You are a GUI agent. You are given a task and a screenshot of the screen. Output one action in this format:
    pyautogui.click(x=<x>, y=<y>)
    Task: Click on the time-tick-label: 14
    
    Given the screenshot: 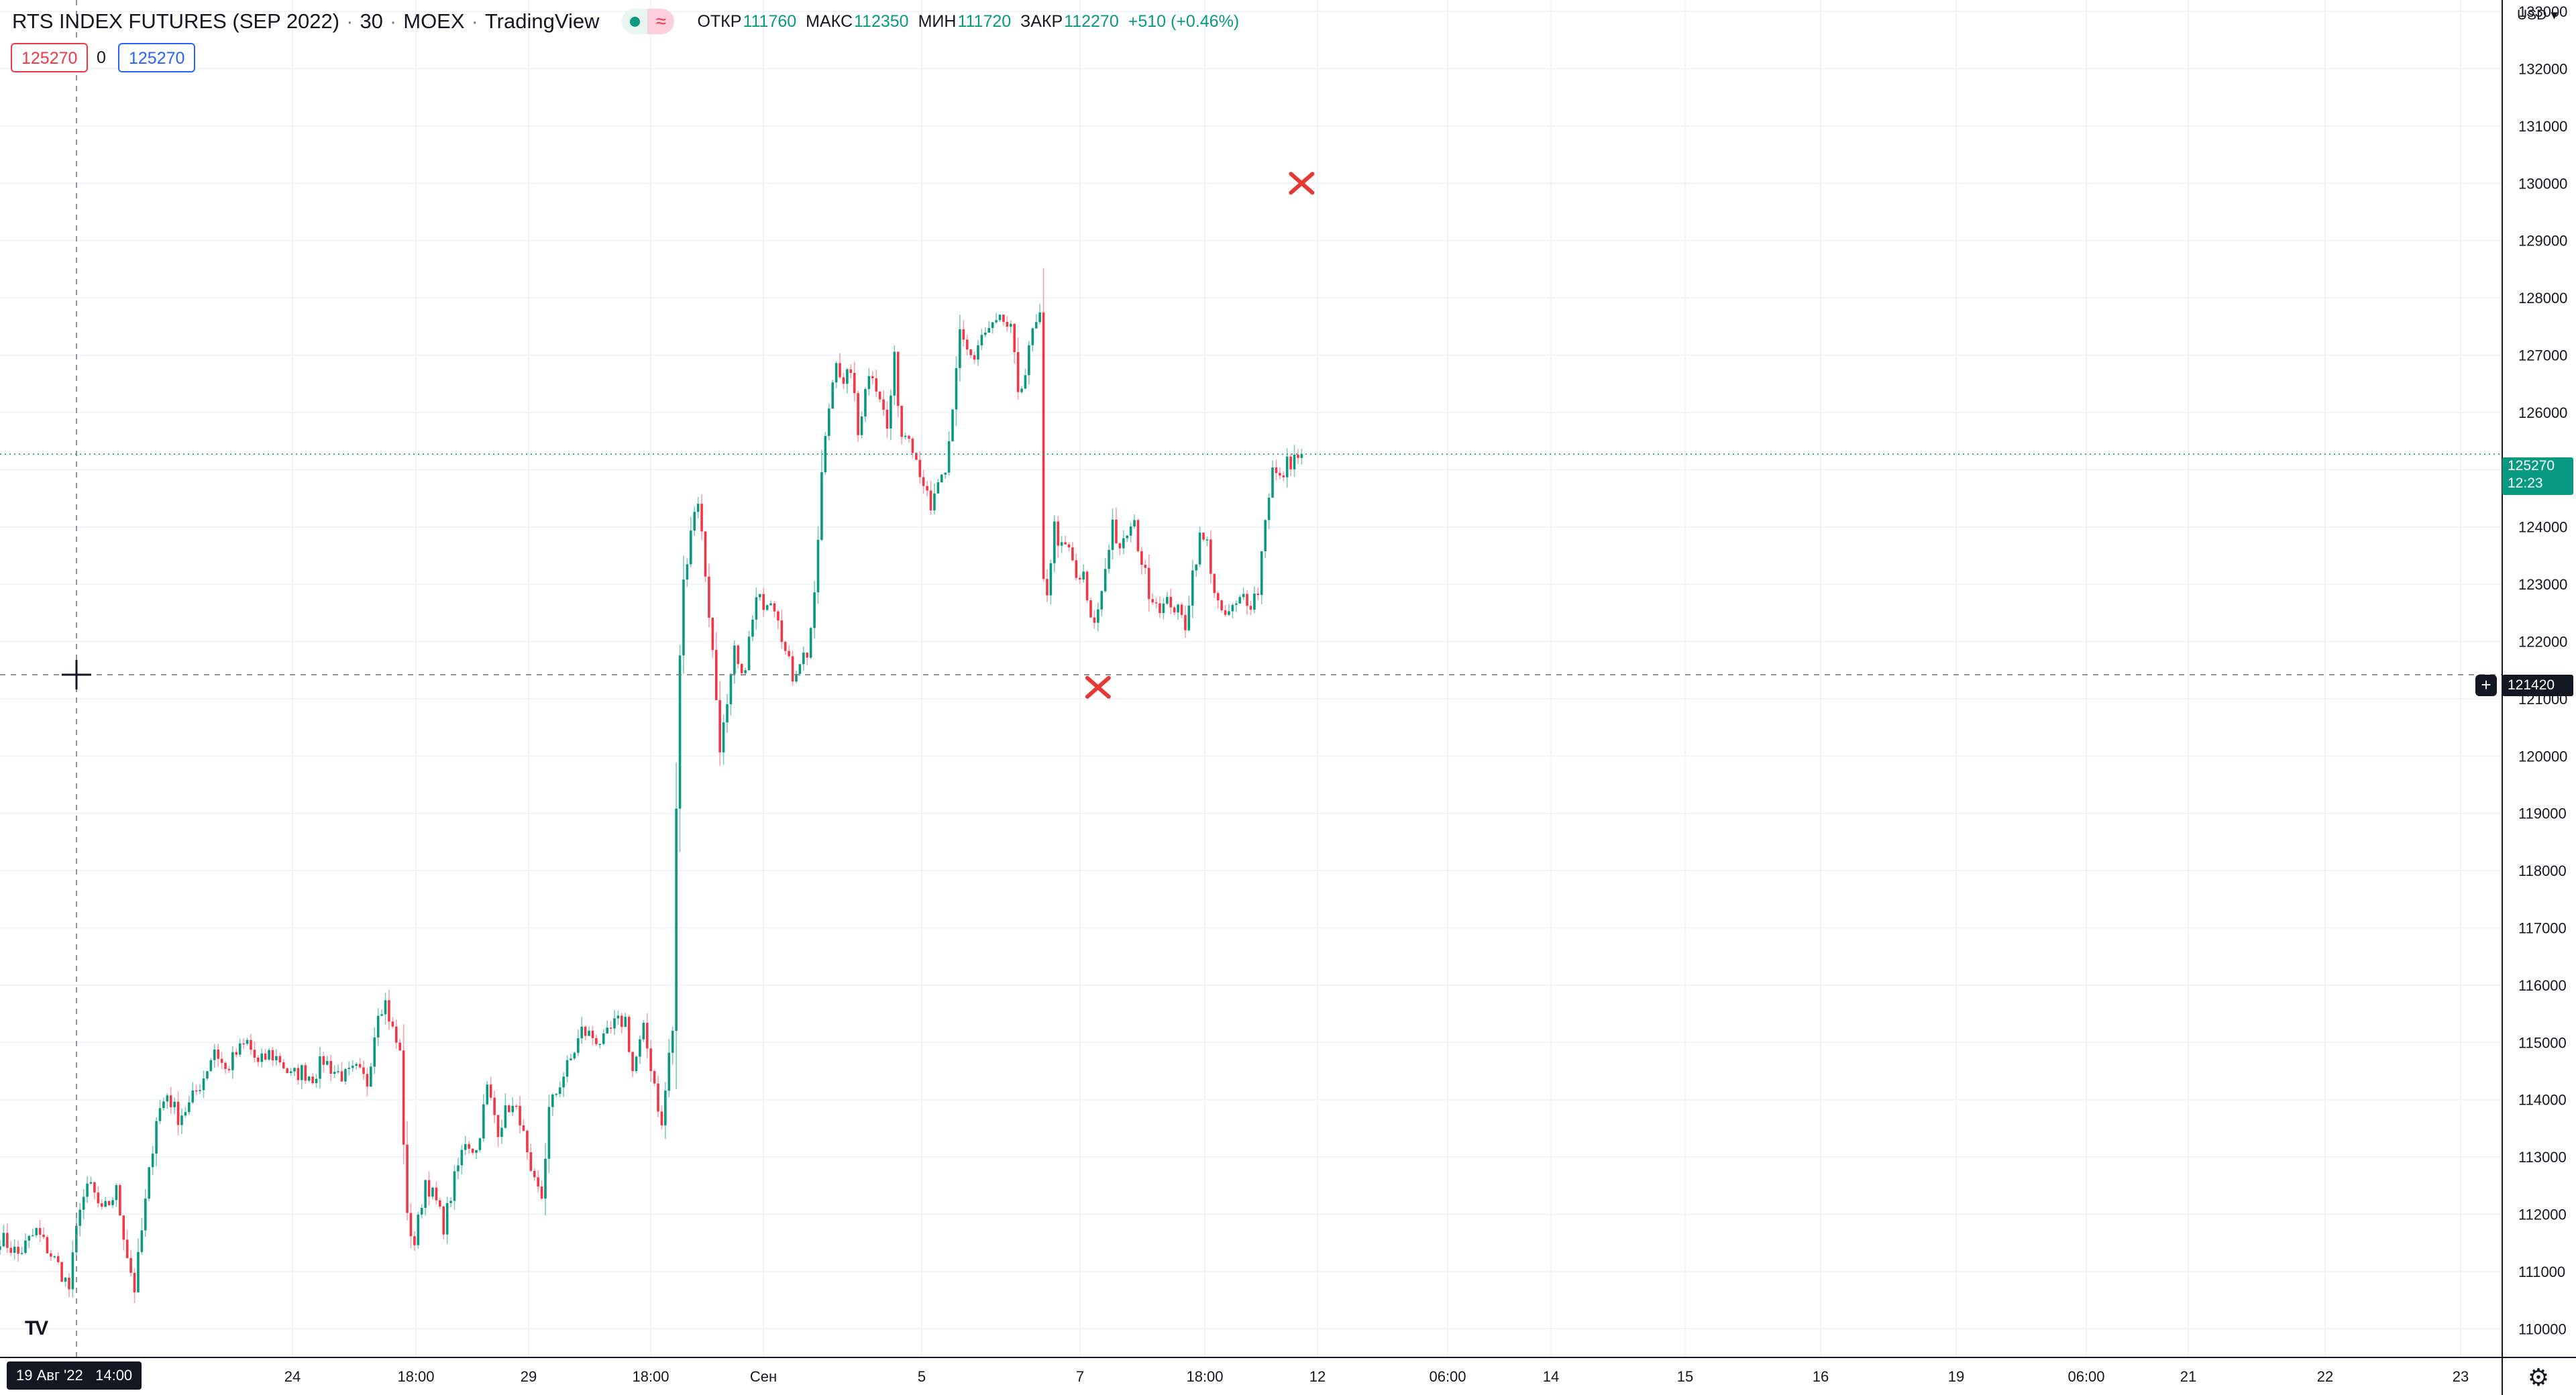 What is the action you would take?
    pyautogui.click(x=1551, y=1376)
    